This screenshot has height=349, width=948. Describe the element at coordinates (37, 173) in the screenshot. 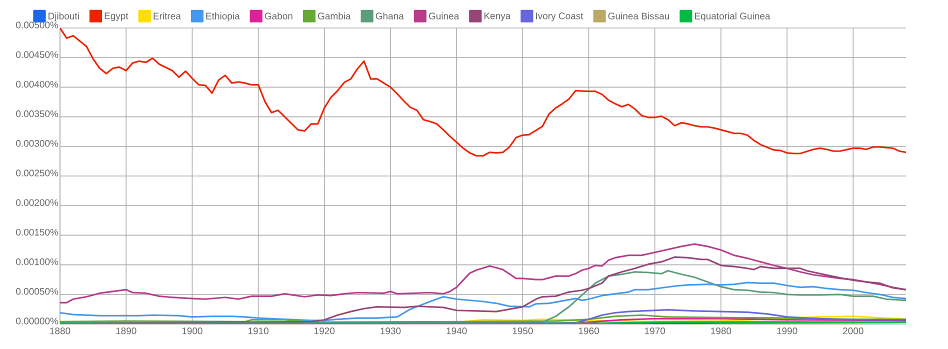

I see `y-tick-label: 0.00250%` at that location.